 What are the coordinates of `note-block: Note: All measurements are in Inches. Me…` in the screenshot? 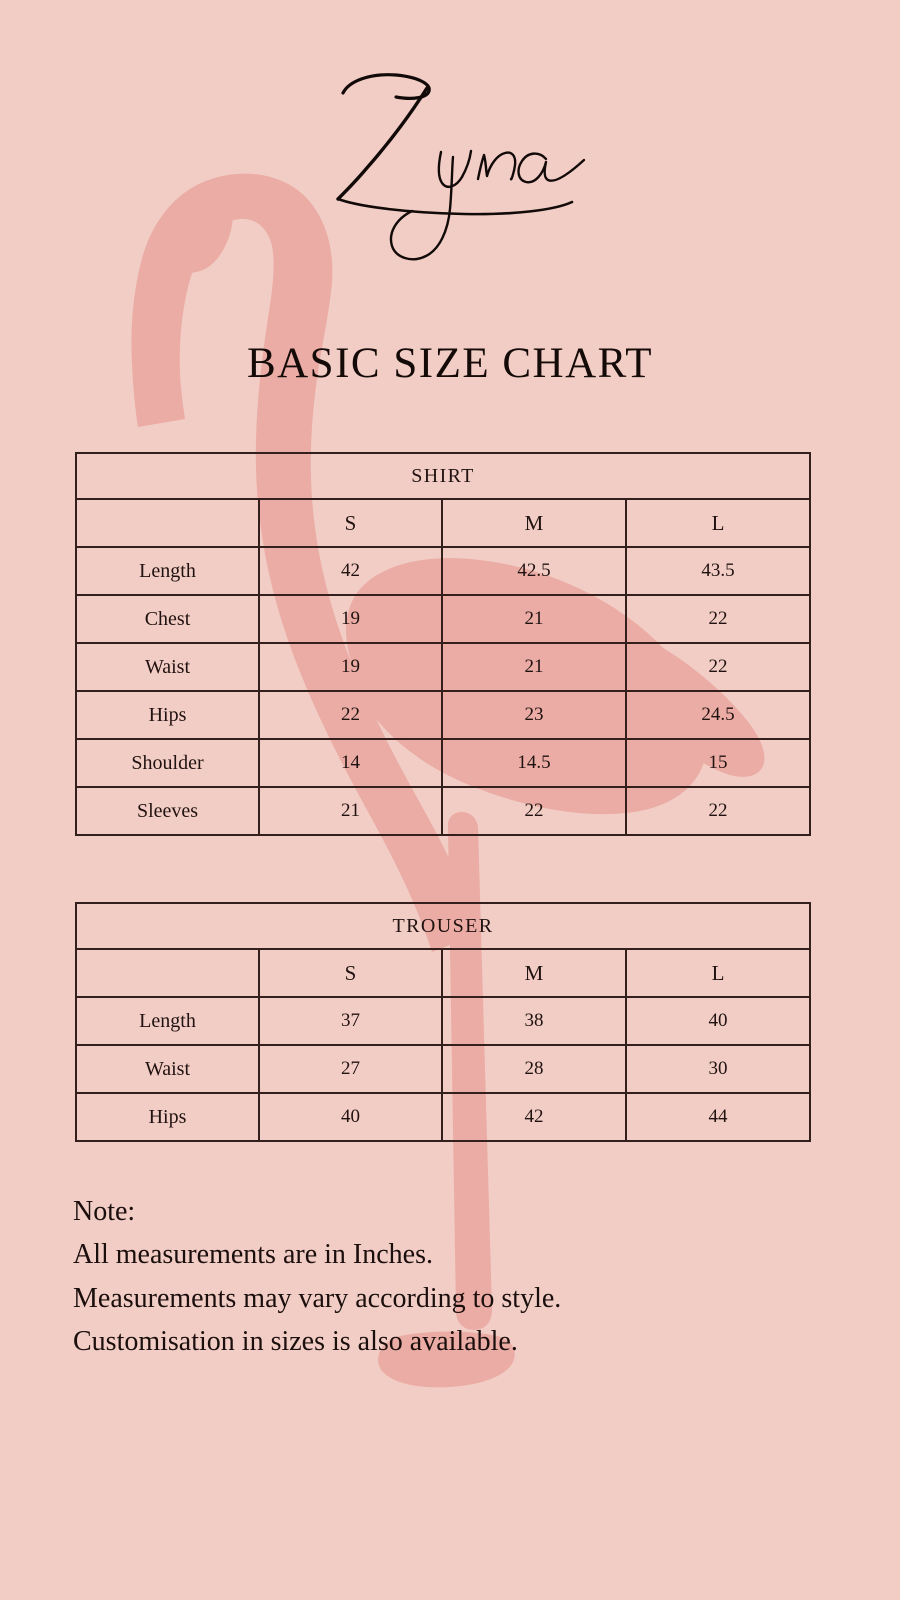 It's located at (443, 1277).